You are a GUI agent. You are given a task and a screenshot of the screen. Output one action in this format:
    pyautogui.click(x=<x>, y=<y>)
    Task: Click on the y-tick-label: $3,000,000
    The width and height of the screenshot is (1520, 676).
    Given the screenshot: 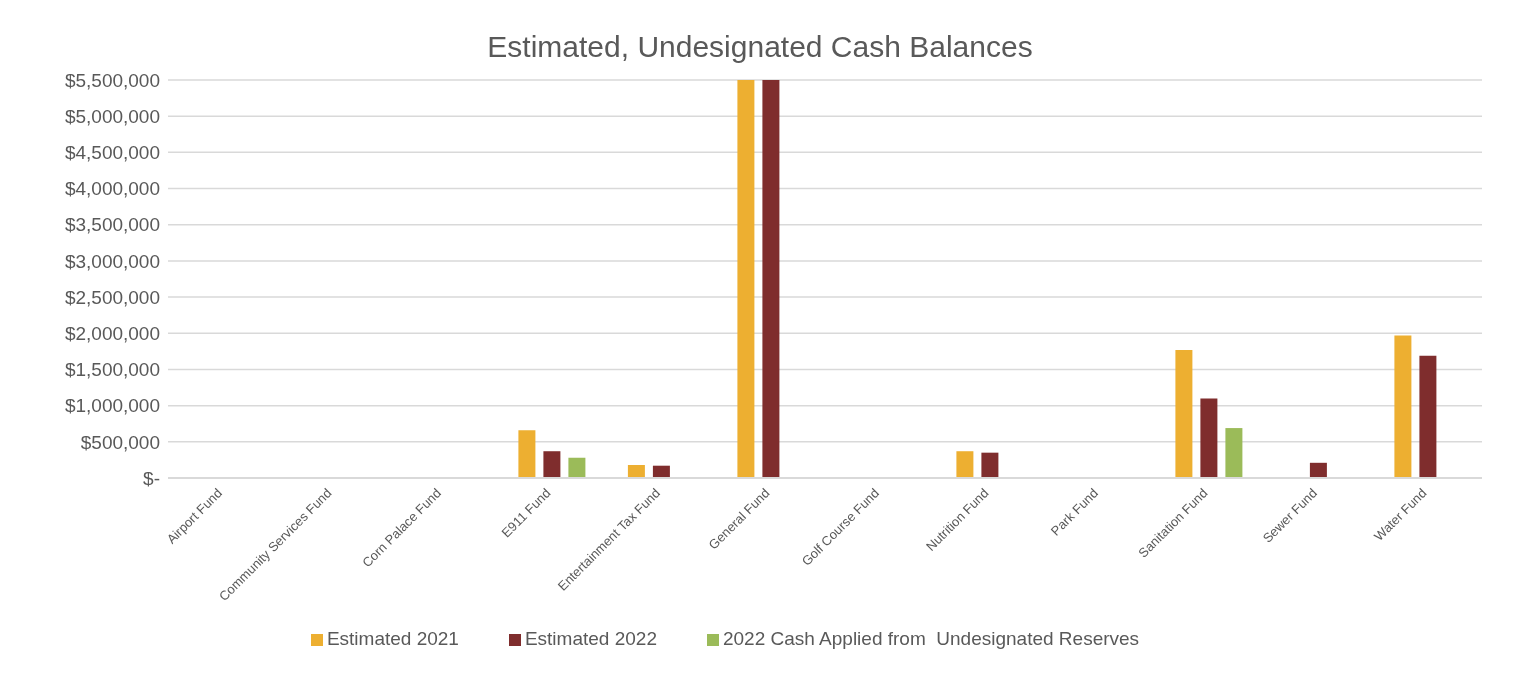 What is the action you would take?
    pyautogui.click(x=112, y=261)
    